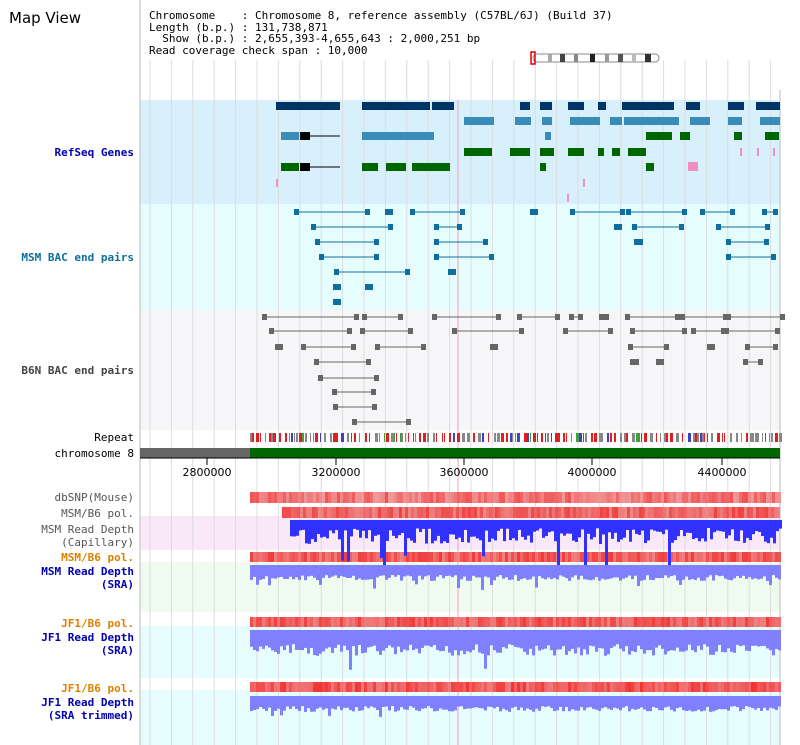 Image resolution: width=800 pixels, height=745 pixels. I want to click on track-label-chromosome: chromosome 8, so click(94, 453).